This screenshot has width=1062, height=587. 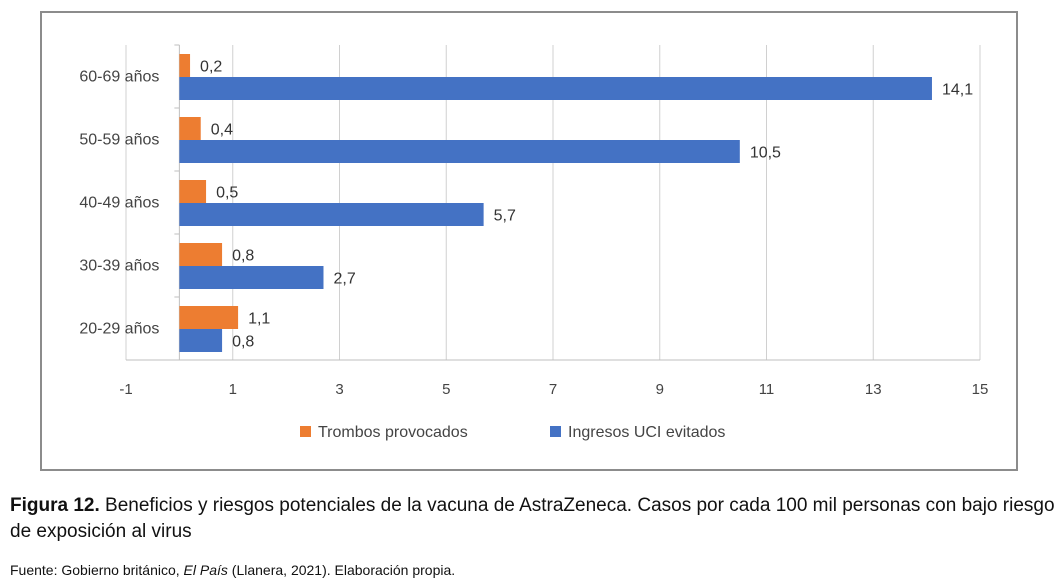 What do you see at coordinates (446, 389) in the screenshot?
I see `x-tick-label: 5` at bounding box center [446, 389].